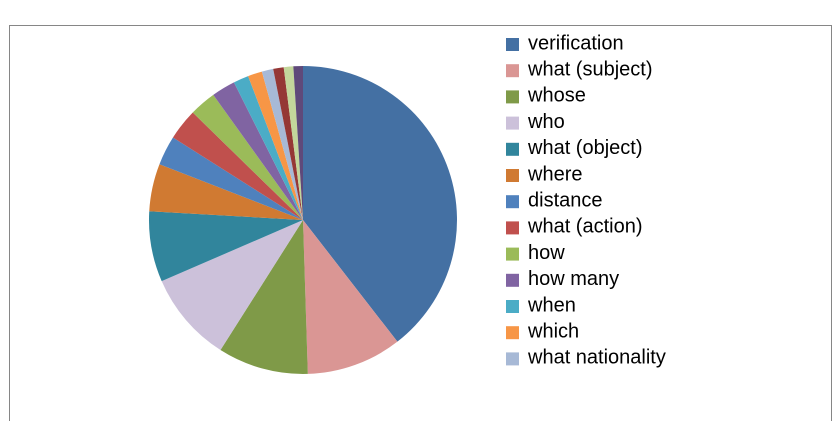 The height and width of the screenshot is (421, 833). I want to click on legend-label: who, so click(546, 122).